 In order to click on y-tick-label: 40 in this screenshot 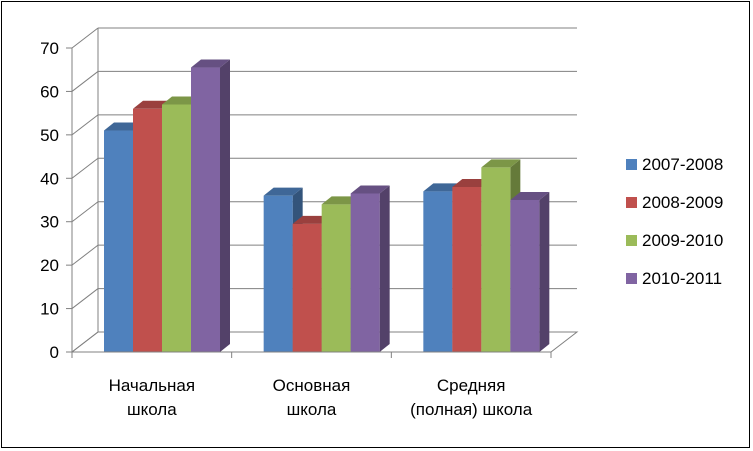, I will do `click(49, 178)`.